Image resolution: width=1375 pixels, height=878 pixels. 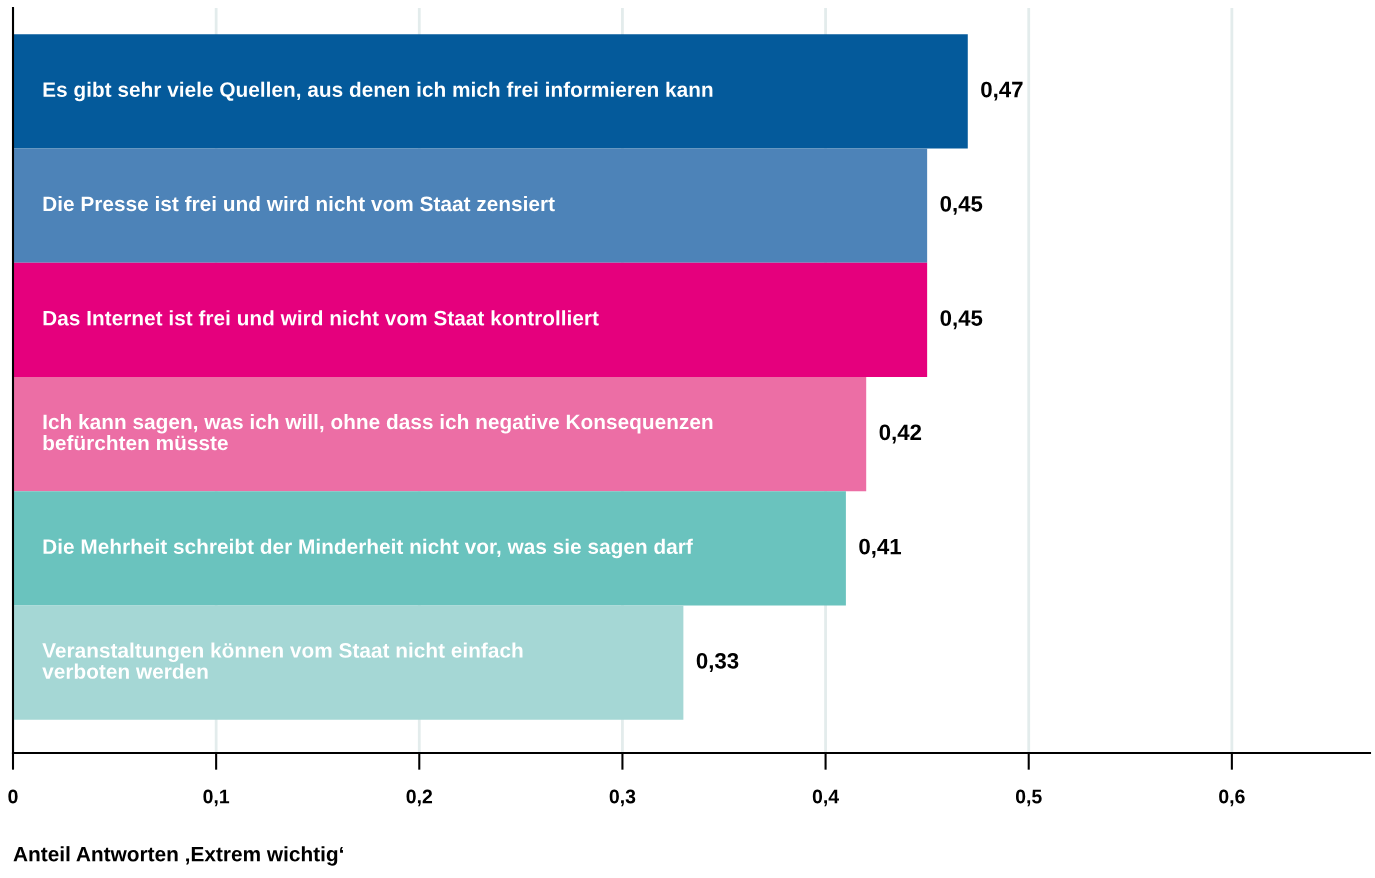 What do you see at coordinates (321, 318) in the screenshot?
I see `y-tick-label: Das Internet ist frei und wird nicht vom Staat kontrolliert` at bounding box center [321, 318].